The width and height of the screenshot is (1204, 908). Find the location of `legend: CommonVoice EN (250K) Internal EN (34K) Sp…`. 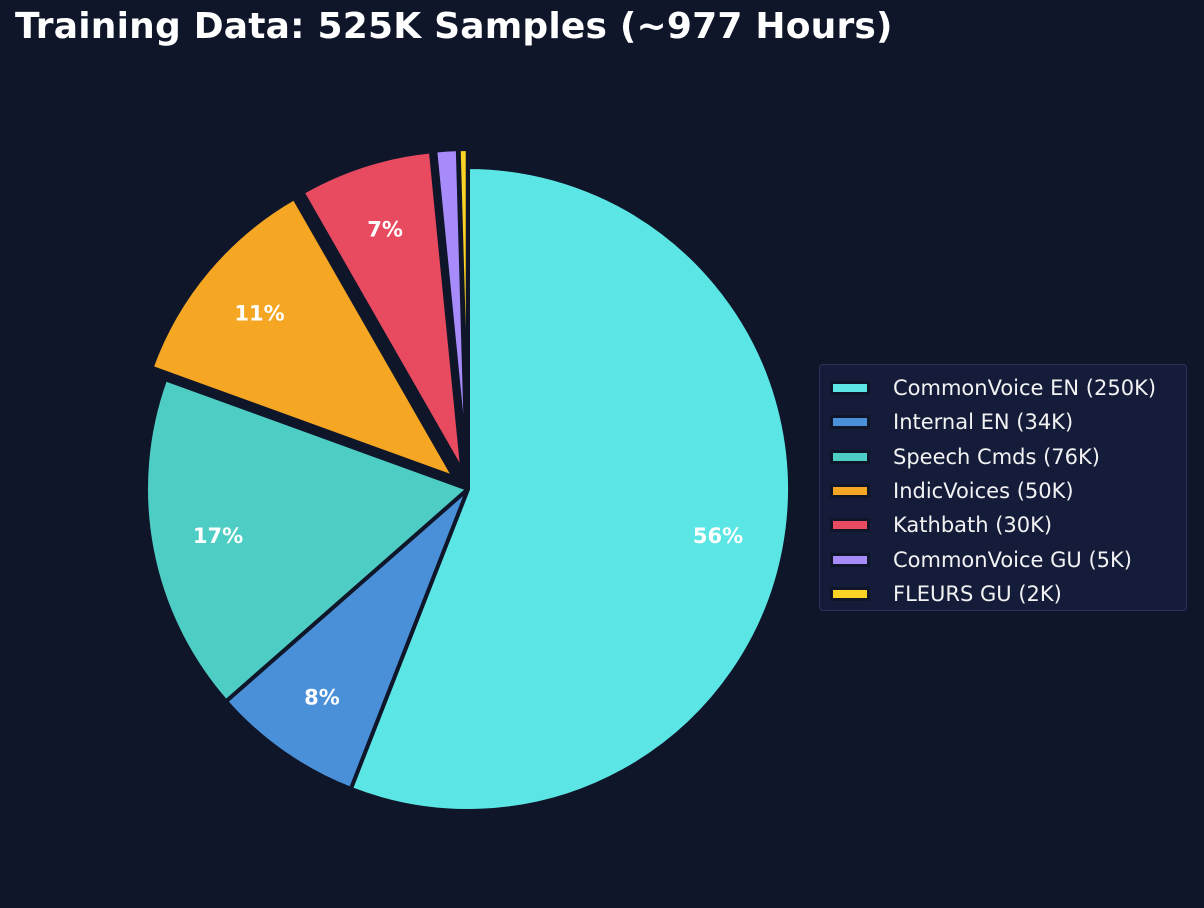

legend: CommonVoice EN (250K) Internal EN (34K) Sp… is located at coordinates (1003, 487).